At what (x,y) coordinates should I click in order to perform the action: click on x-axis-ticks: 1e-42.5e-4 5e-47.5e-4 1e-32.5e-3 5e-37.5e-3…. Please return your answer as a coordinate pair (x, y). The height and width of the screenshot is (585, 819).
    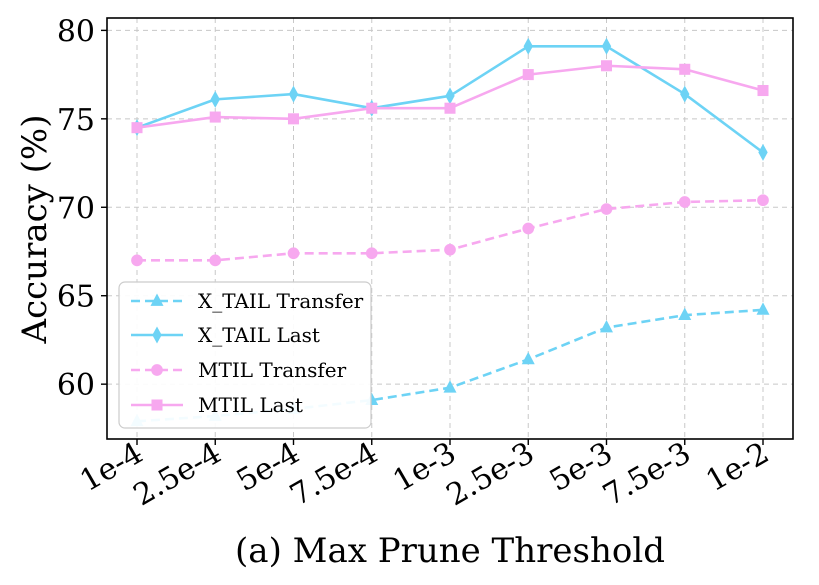
    Looking at the image, I should click on (424, 475).